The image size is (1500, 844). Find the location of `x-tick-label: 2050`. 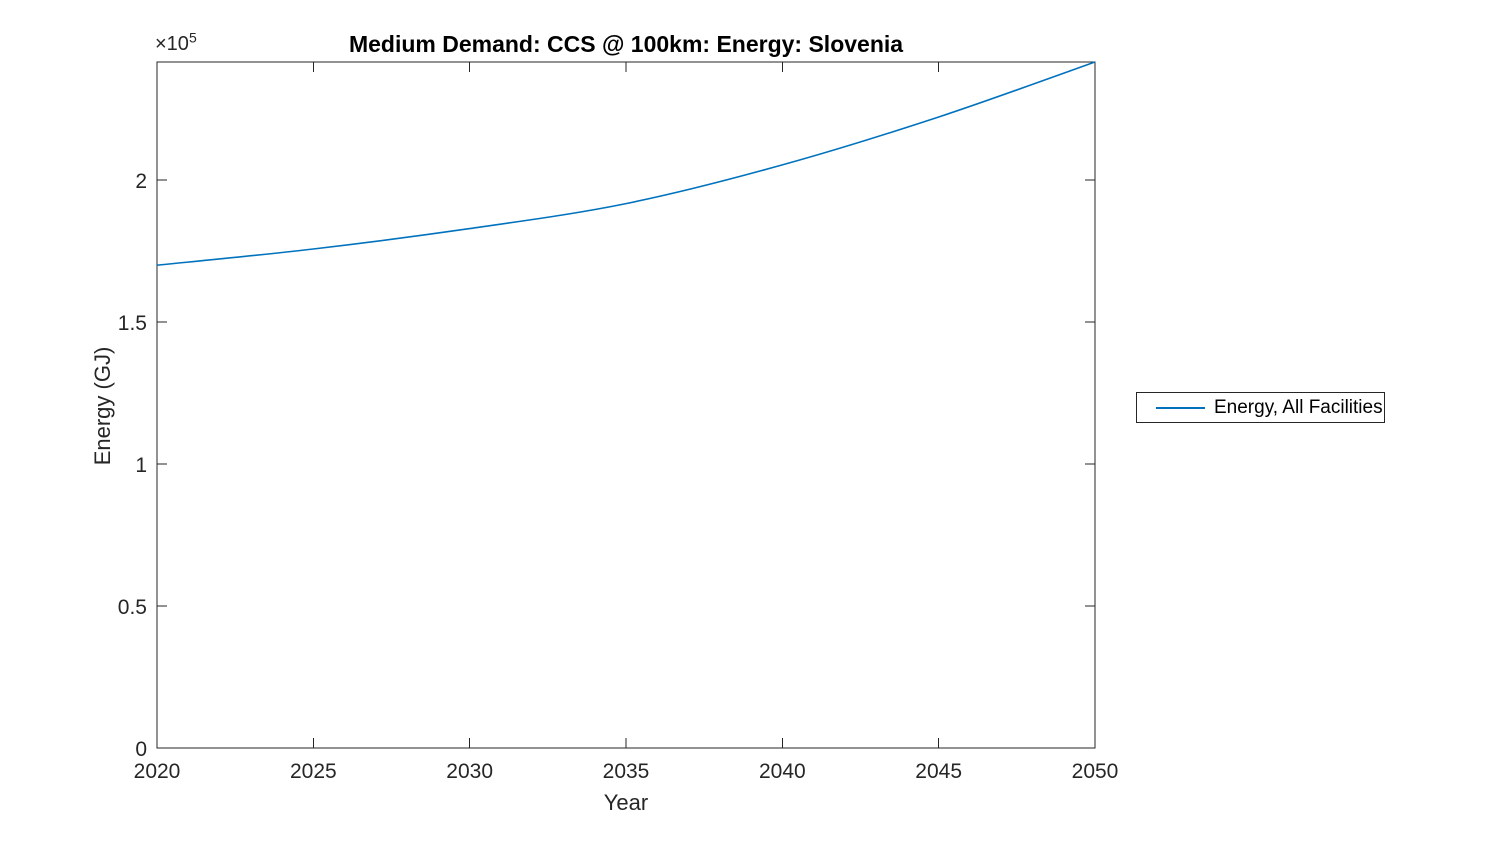

x-tick-label: 2050 is located at coordinates (1095, 771).